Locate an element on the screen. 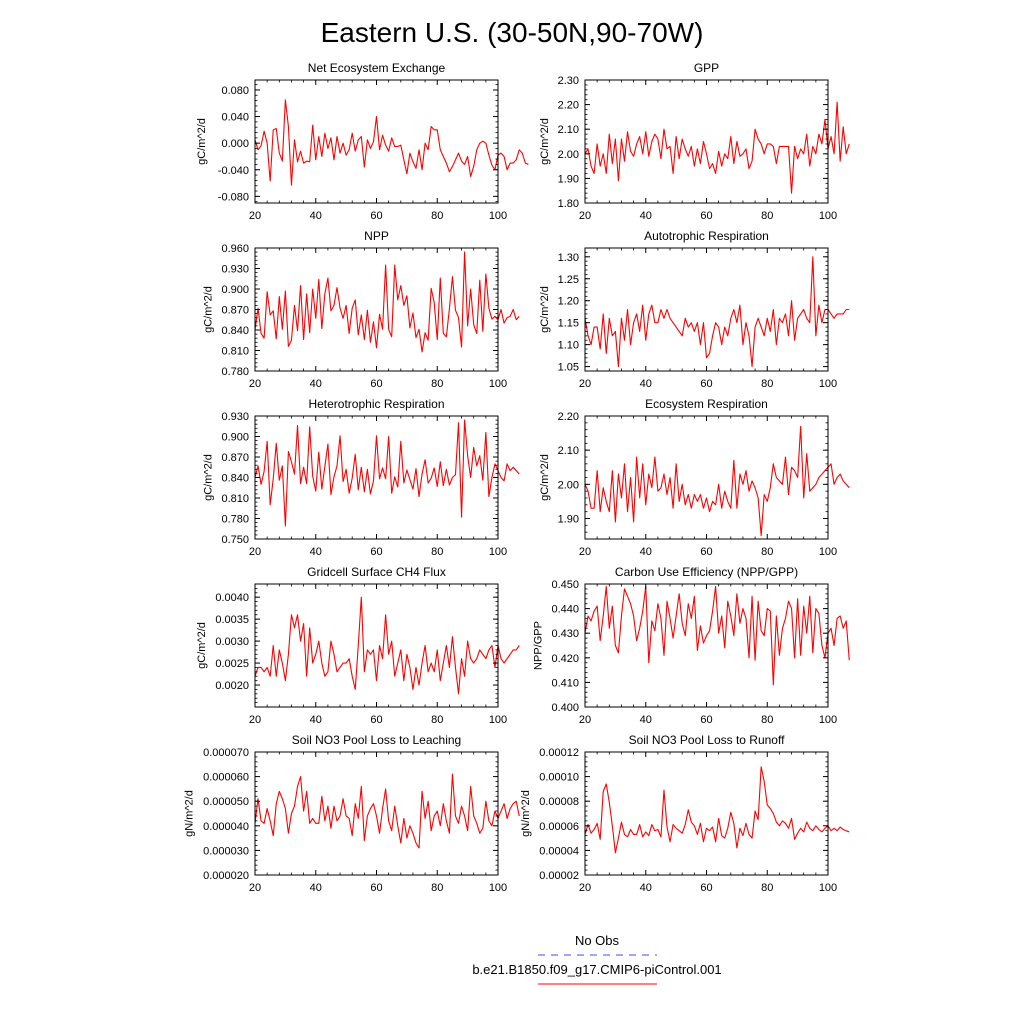 This screenshot has height=1024, width=1024. y-tick-label: 0.000030 is located at coordinates (226, 851).